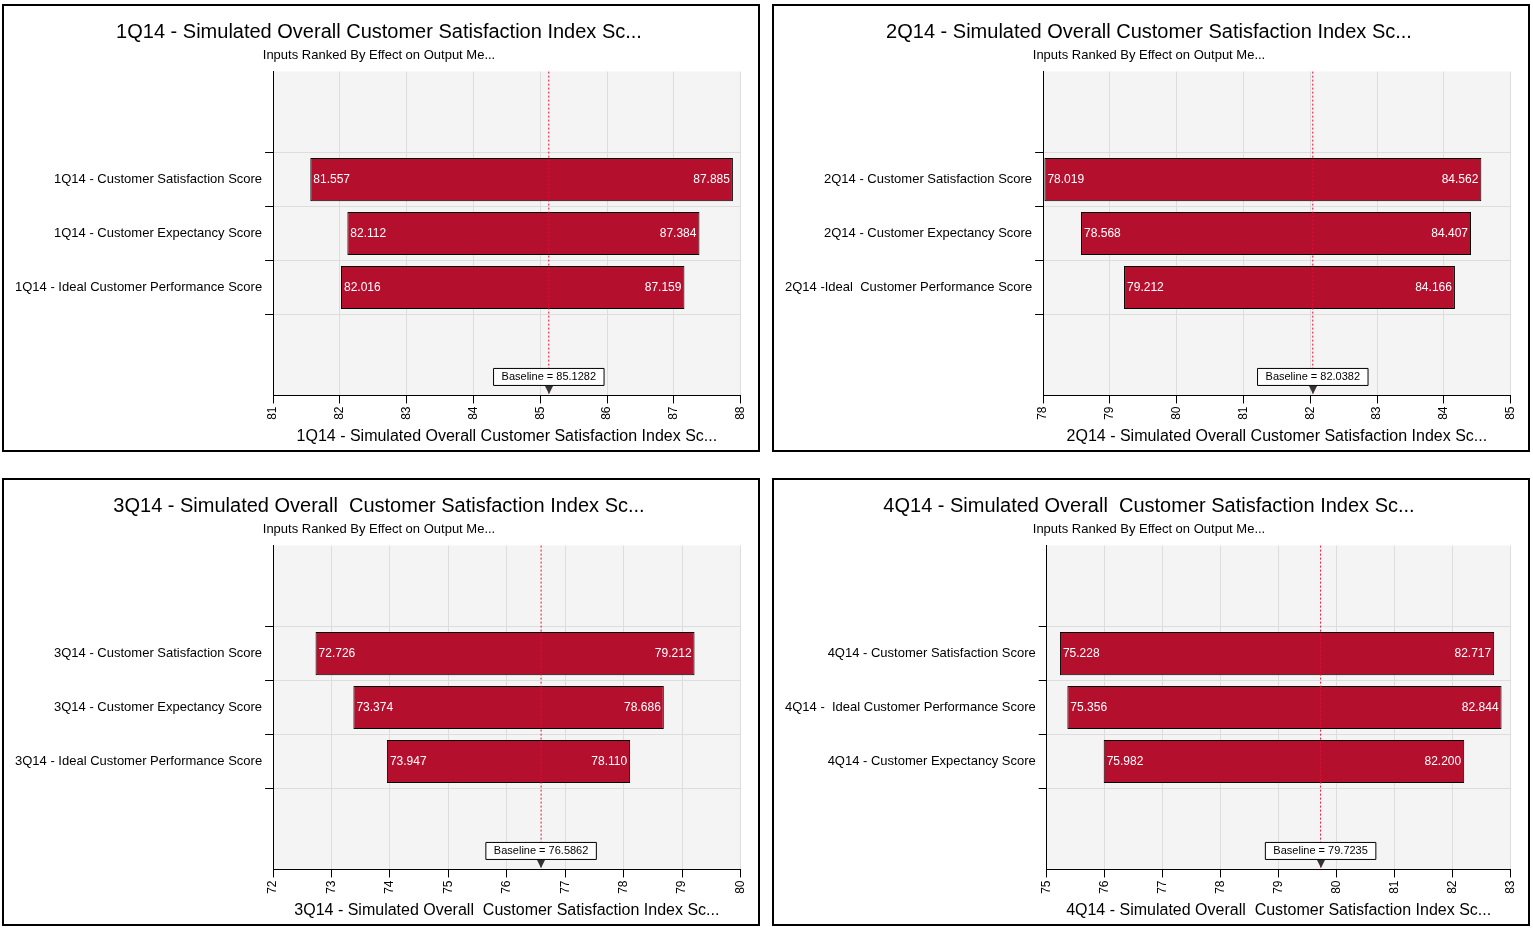  Describe the element at coordinates (362, 286) in the screenshot. I see `annotation: 82.016` at that location.